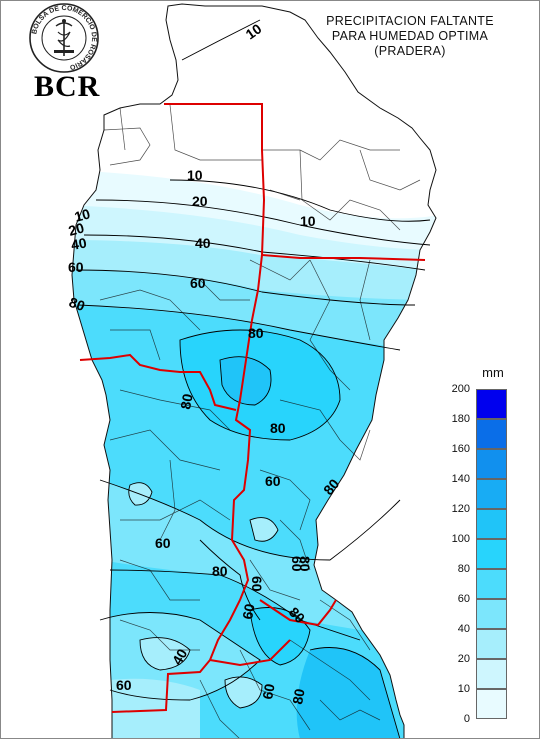 This screenshot has width=540, height=739. Describe the element at coordinates (460, 419) in the screenshot. I see `legend-tick-label: 180` at that location.